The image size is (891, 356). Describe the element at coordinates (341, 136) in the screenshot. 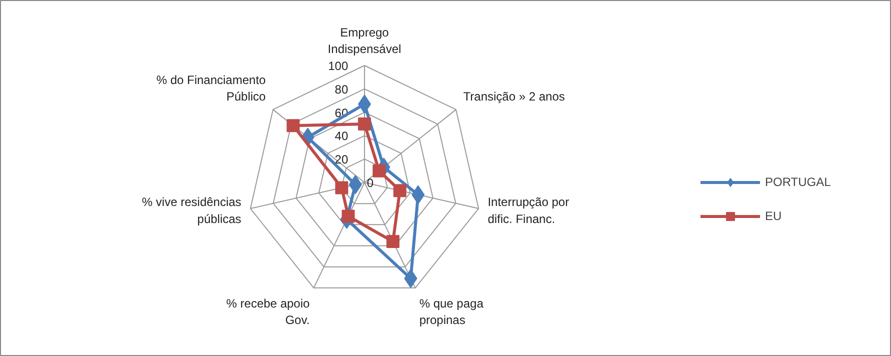

I see `y-tick-label: 40` at that location.